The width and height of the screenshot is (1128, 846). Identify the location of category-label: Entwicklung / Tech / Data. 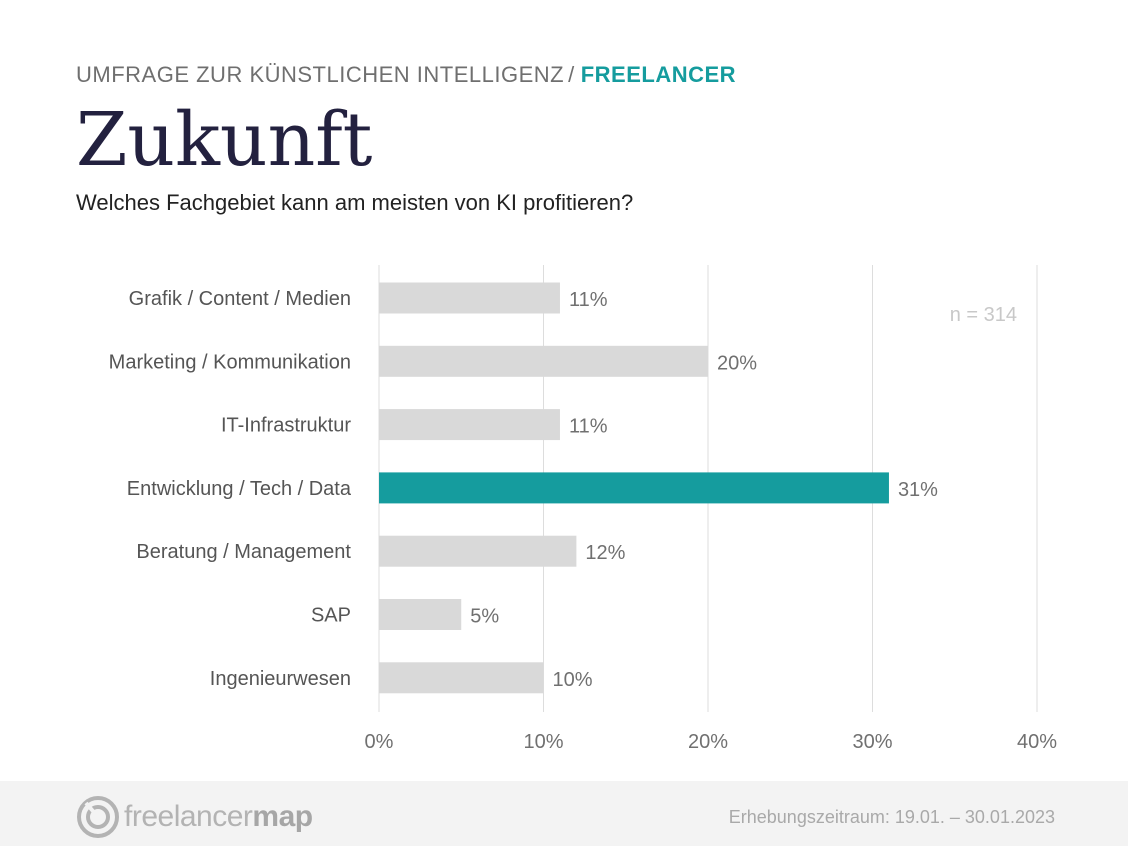
(239, 489).